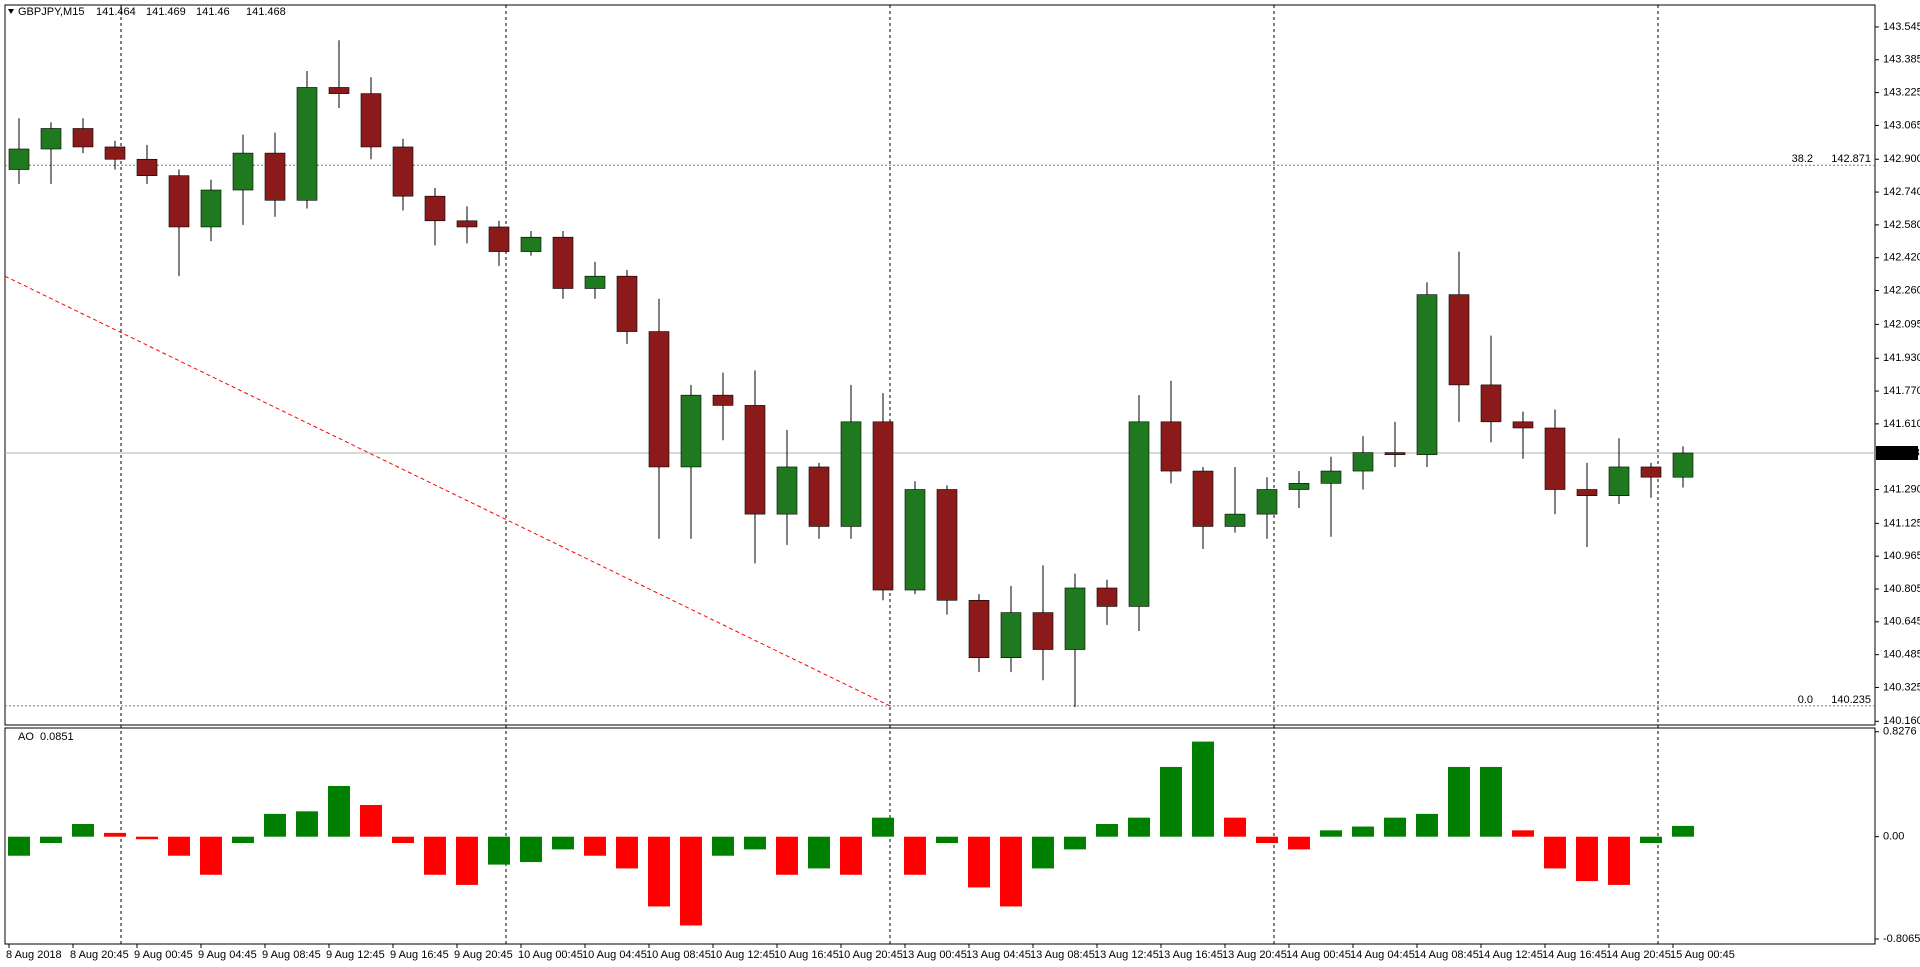  I want to click on x-tick-label: 10 Aug 12:45, so click(742, 955).